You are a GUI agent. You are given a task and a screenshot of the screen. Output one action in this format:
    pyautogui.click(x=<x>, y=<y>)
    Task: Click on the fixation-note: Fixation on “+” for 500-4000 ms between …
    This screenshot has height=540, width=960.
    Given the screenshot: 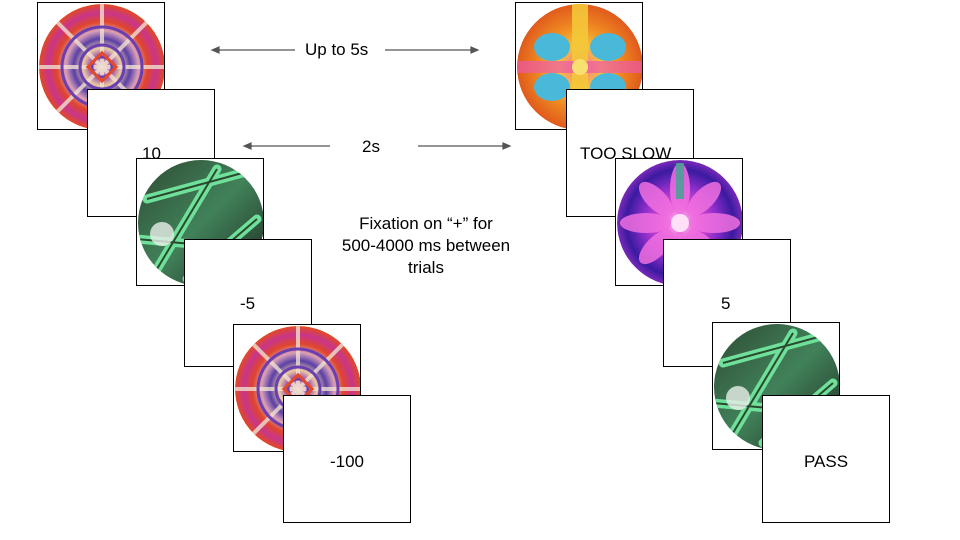 What is the action you would take?
    pyautogui.click(x=426, y=246)
    